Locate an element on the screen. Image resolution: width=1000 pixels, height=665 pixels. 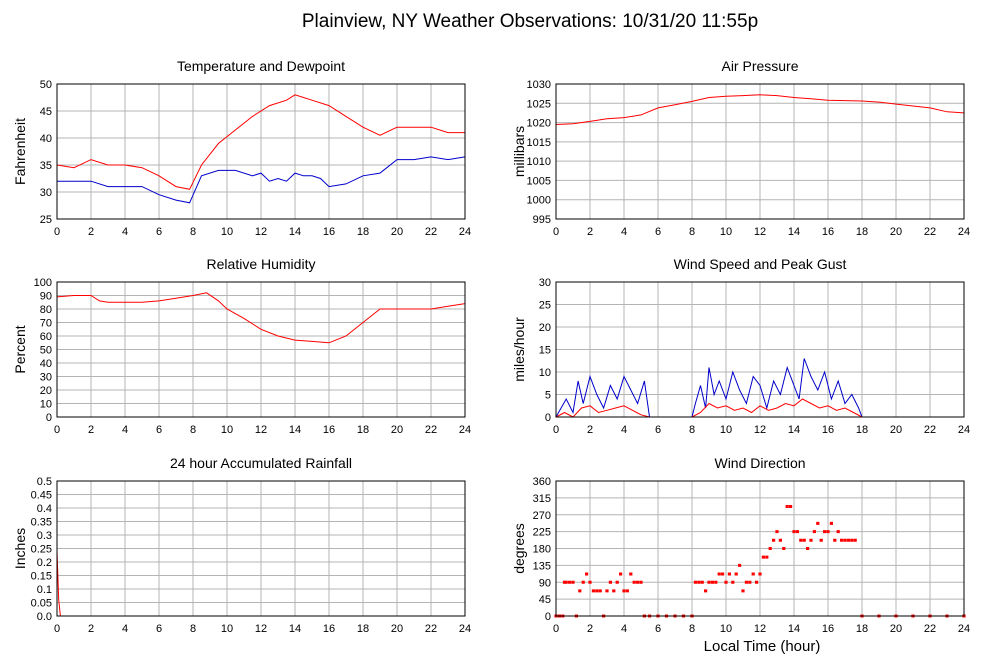
direction-y-tick-label: 225 is located at coordinates (542, 533).